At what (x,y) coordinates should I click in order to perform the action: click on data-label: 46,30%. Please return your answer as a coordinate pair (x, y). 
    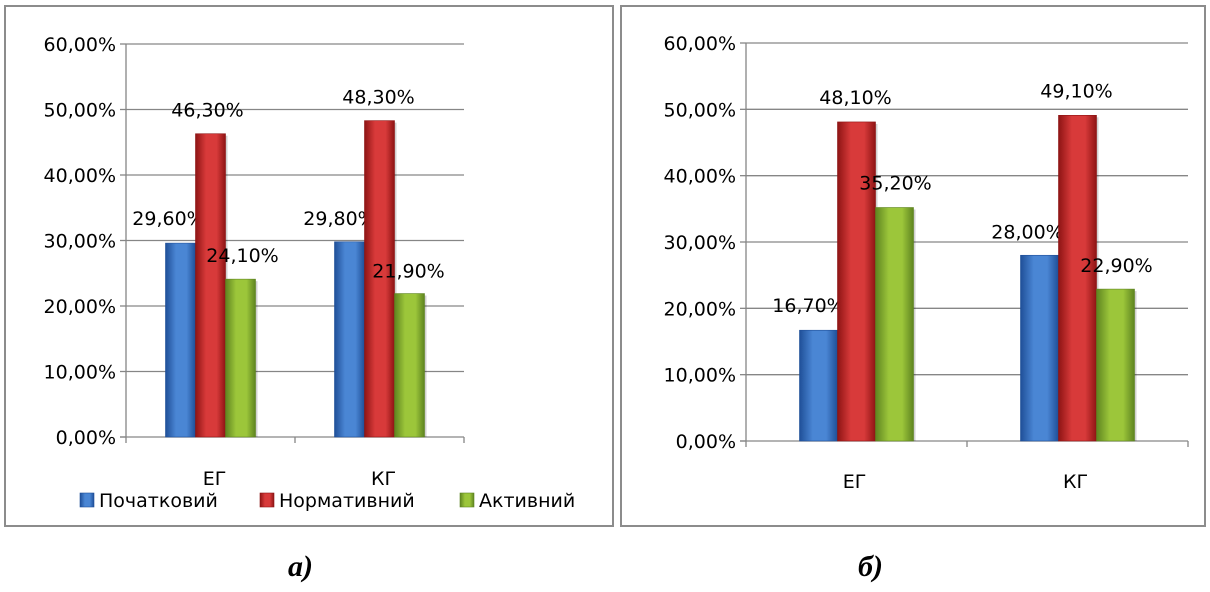
    Looking at the image, I should click on (207, 111).